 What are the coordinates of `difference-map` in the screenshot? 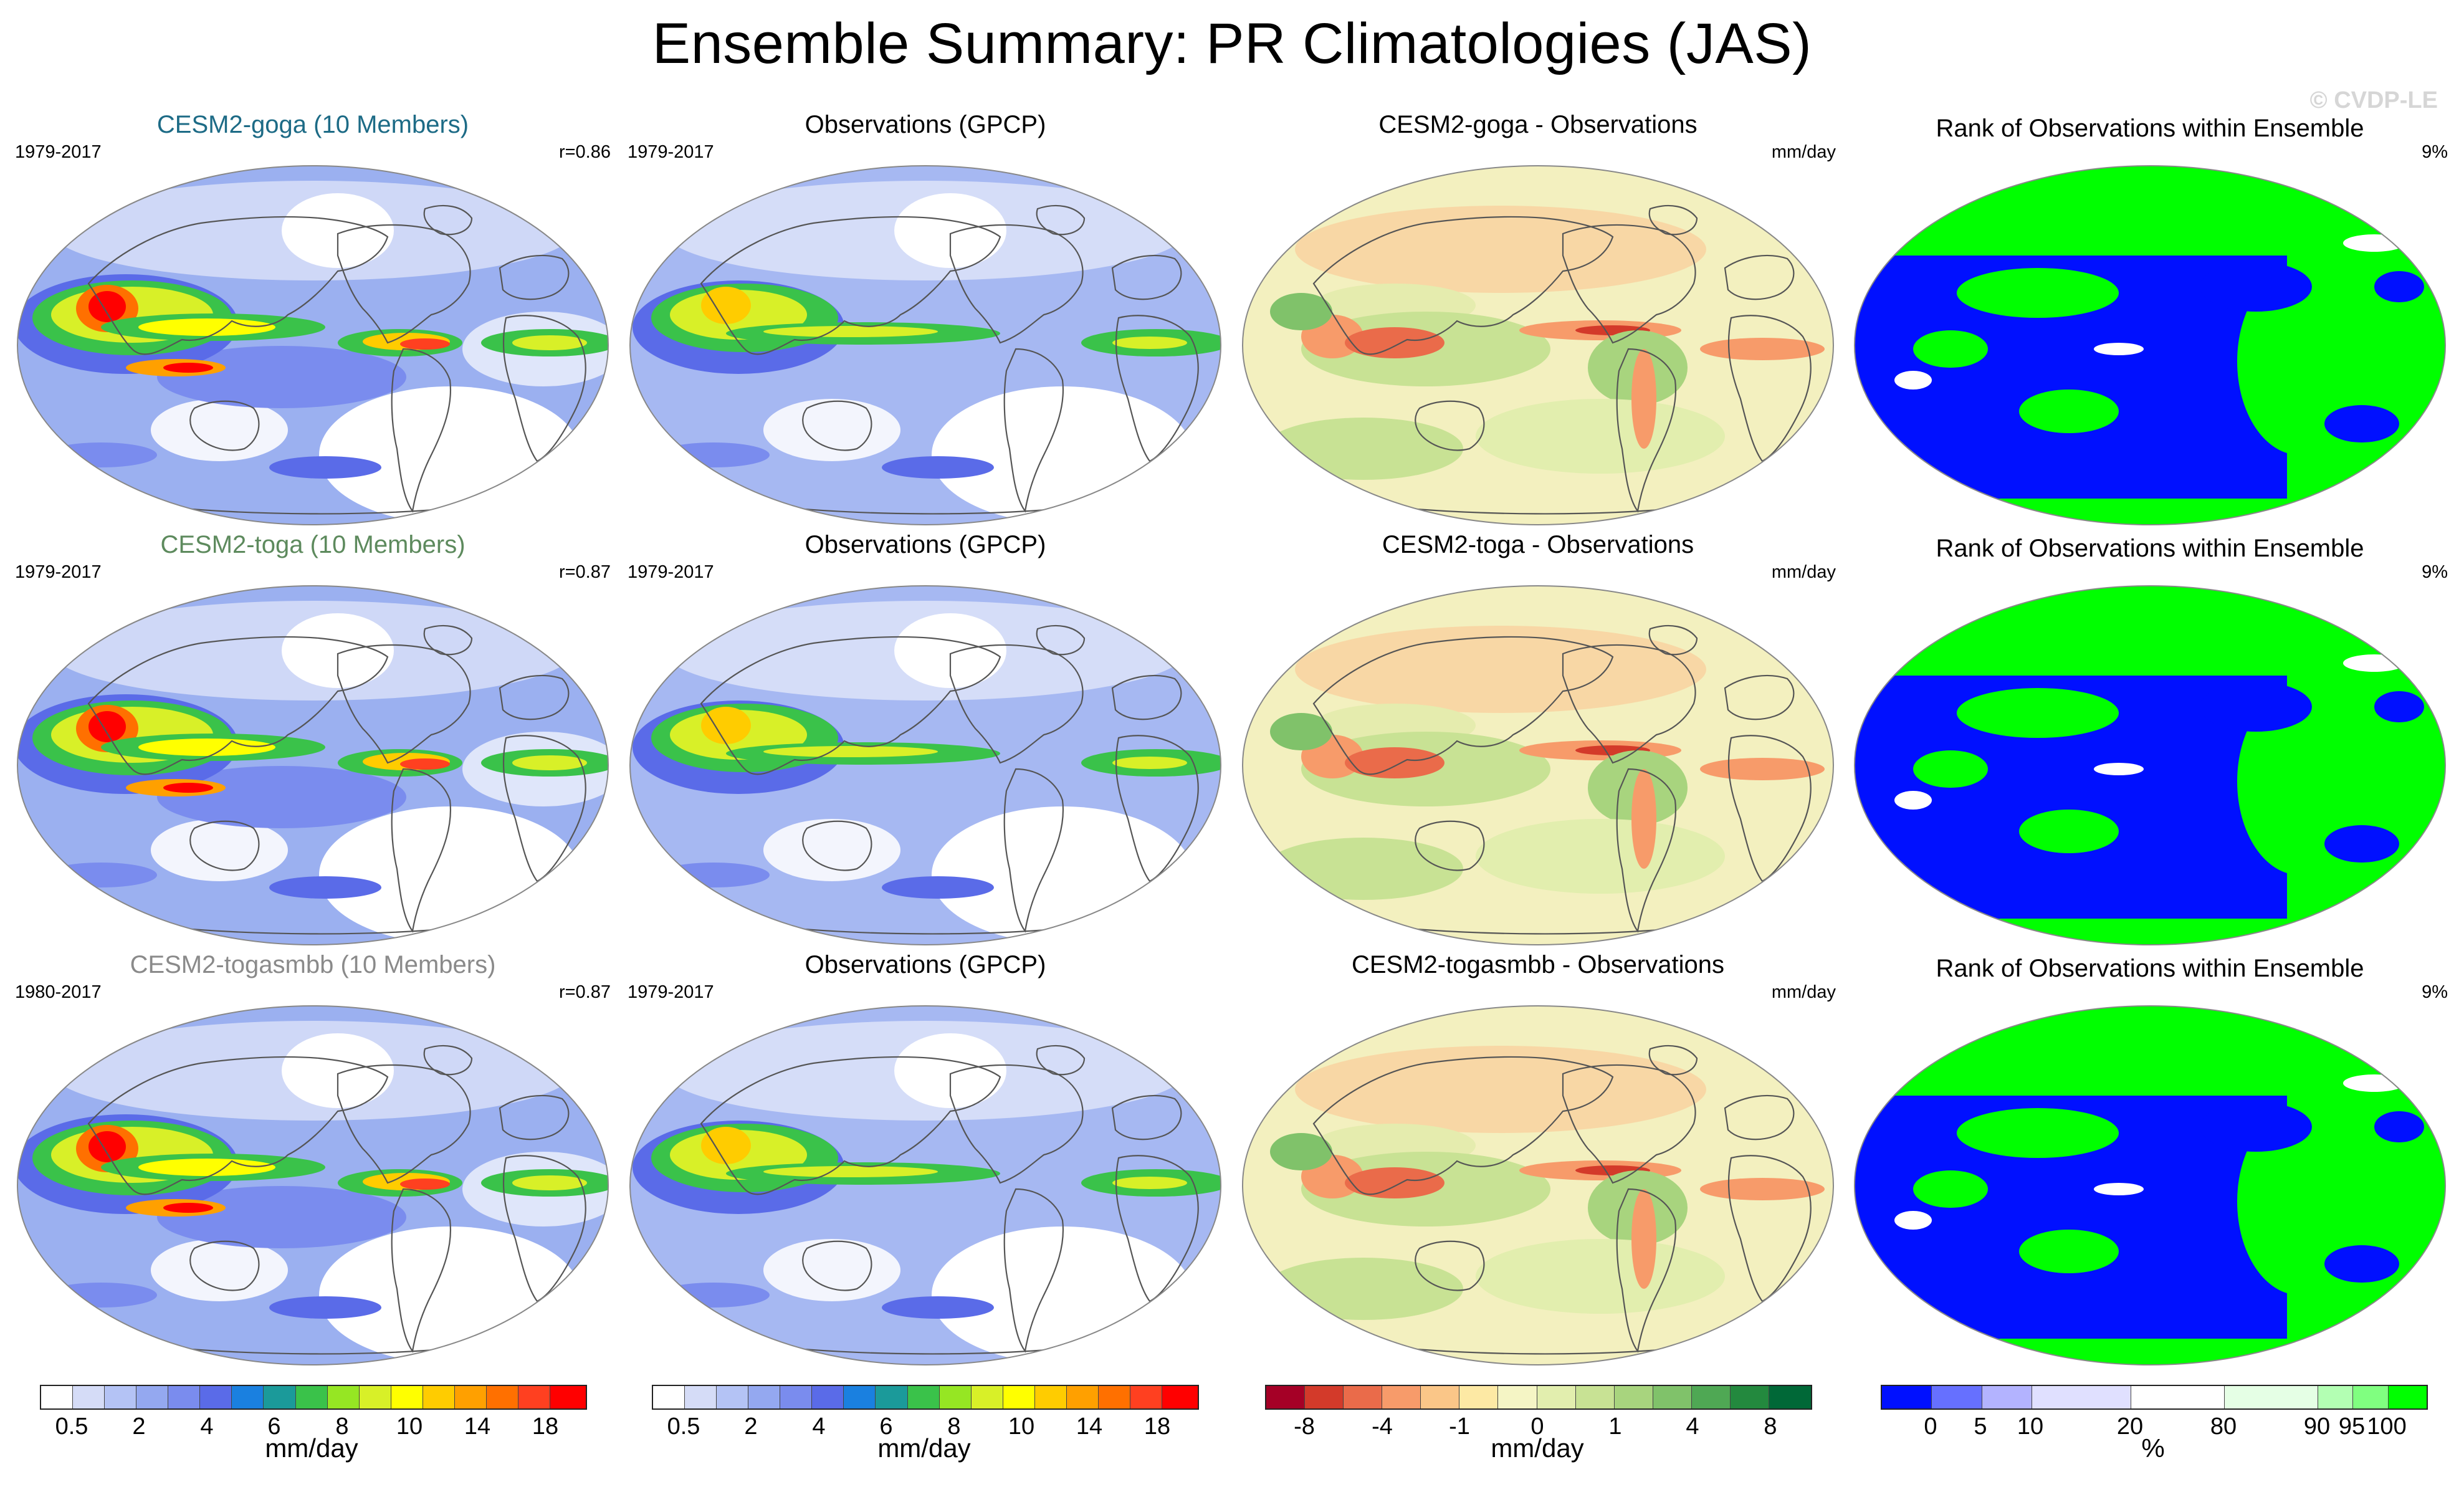 It's located at (1538, 345).